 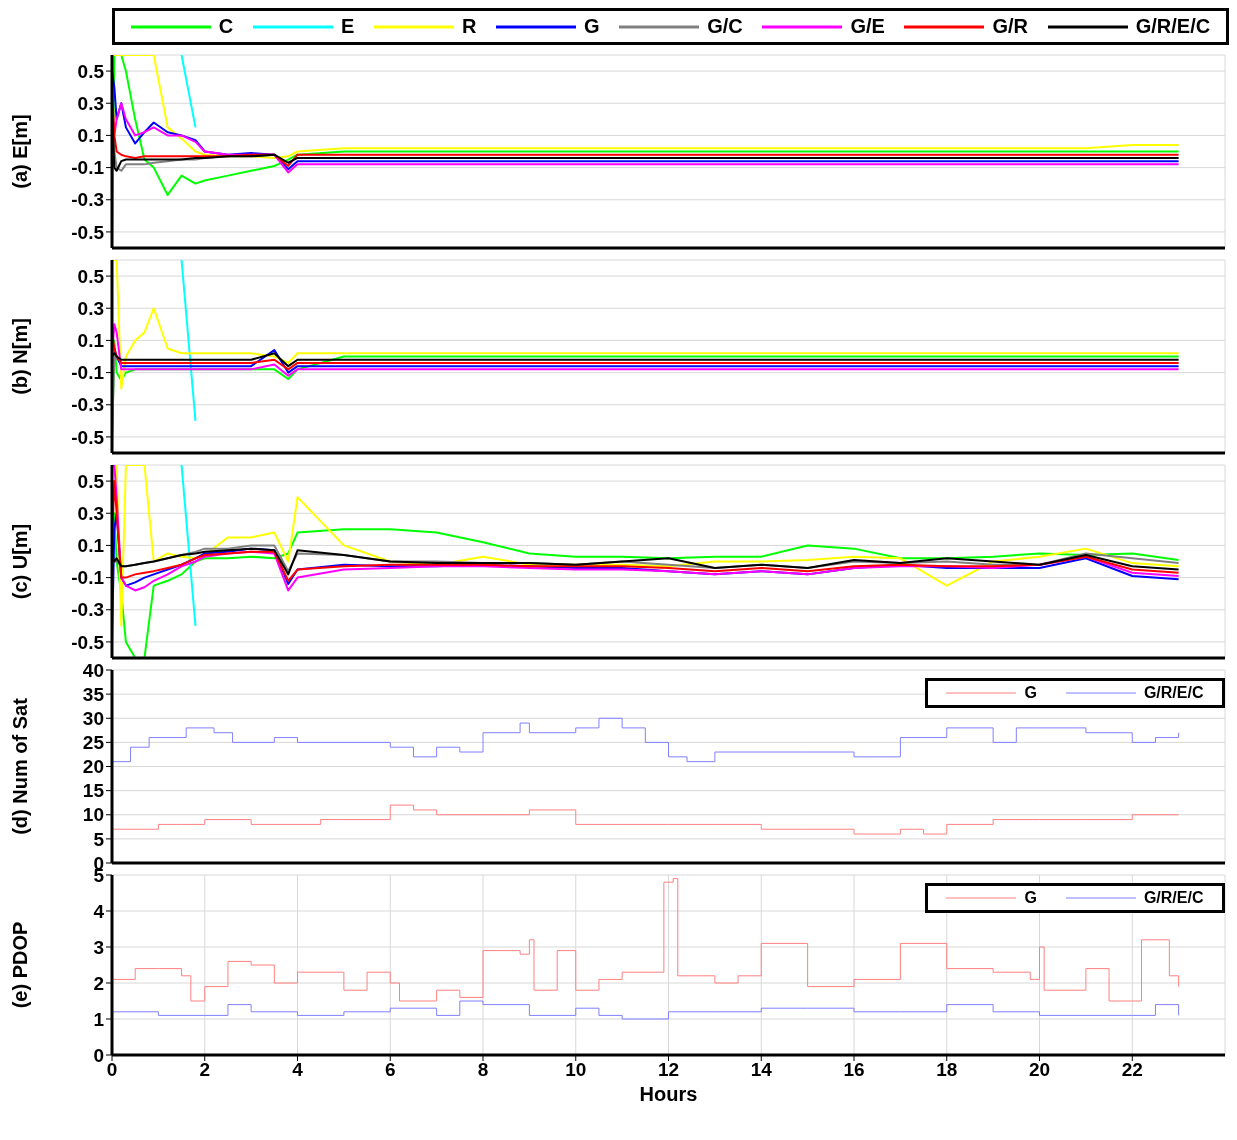 What do you see at coordinates (947, 1070) in the screenshot?
I see `x-tick-label: 18` at bounding box center [947, 1070].